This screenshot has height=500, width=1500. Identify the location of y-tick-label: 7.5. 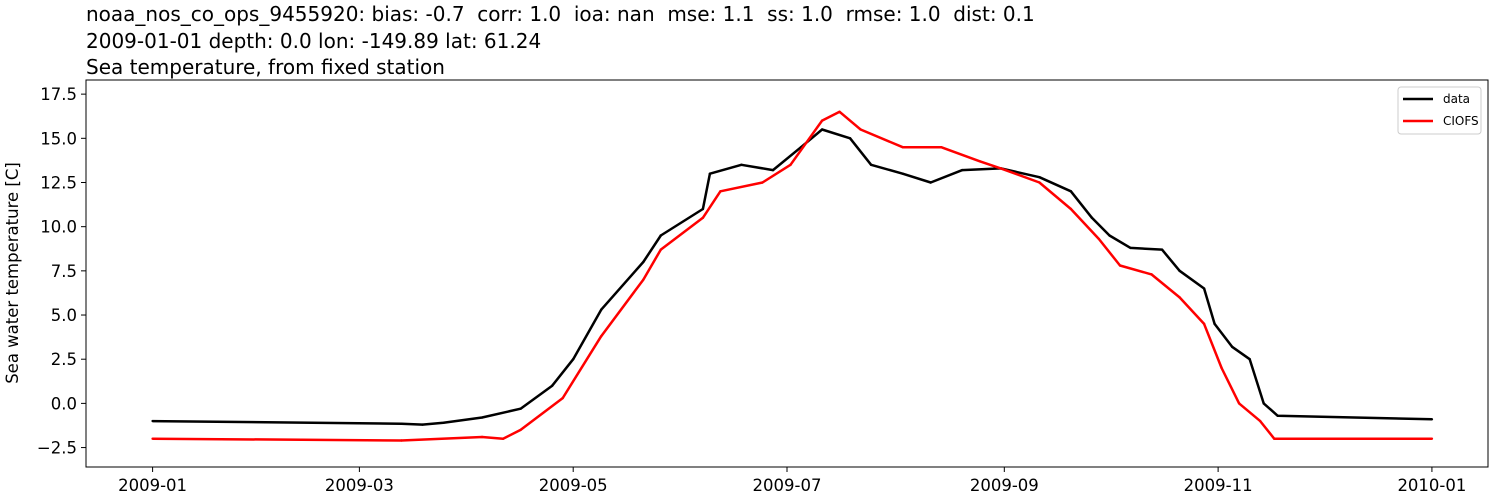
(64, 271).